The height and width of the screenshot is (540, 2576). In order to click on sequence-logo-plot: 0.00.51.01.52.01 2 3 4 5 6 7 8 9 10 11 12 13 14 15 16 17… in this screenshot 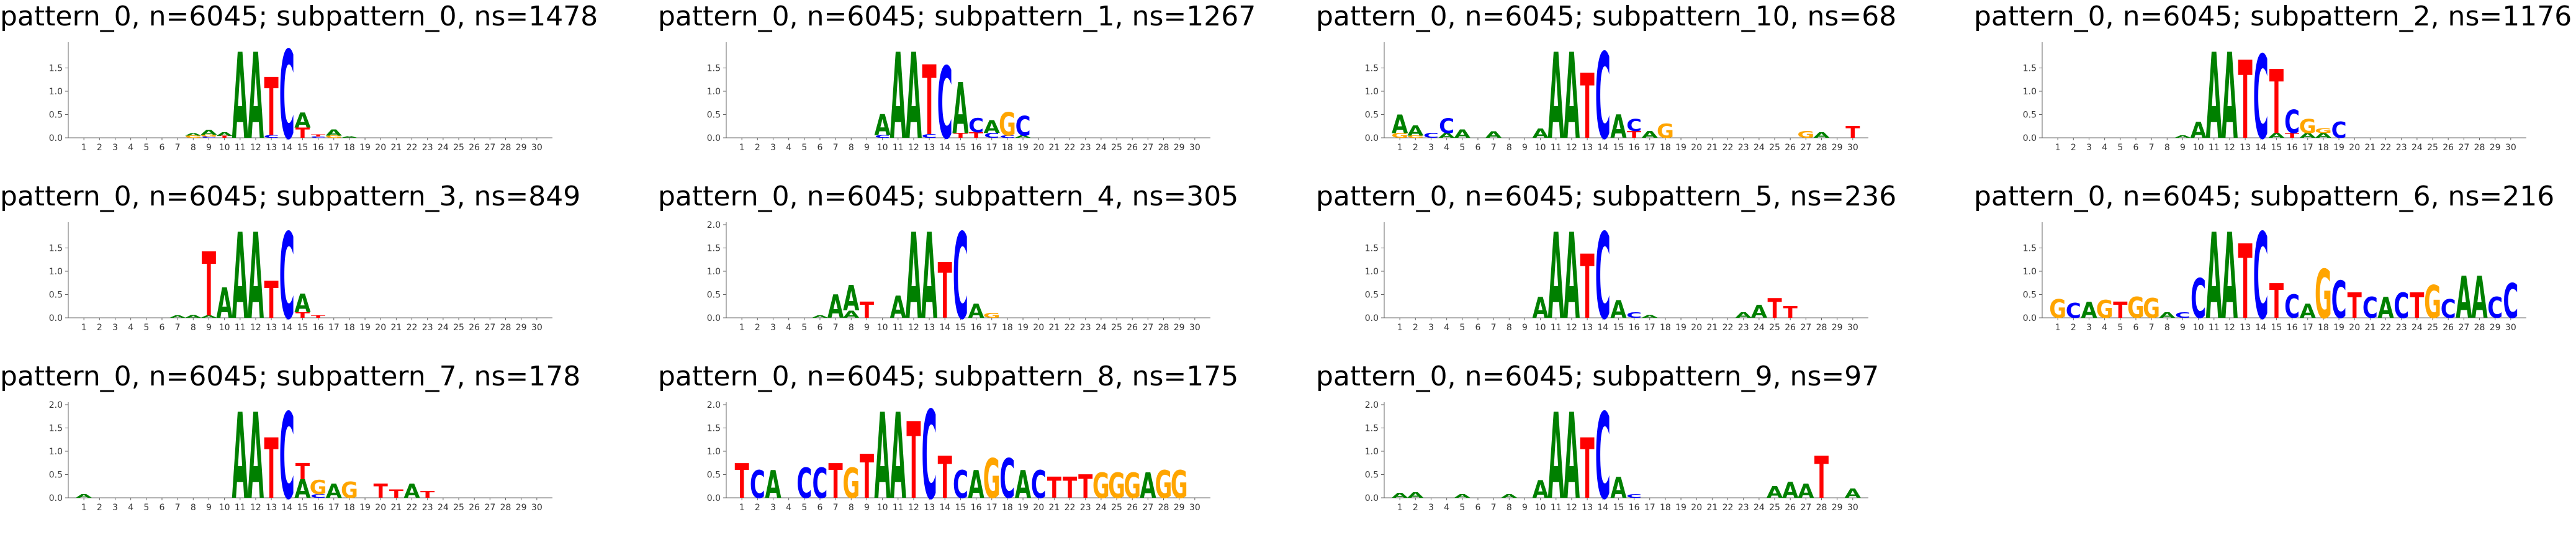, I will do `click(958, 278)`.